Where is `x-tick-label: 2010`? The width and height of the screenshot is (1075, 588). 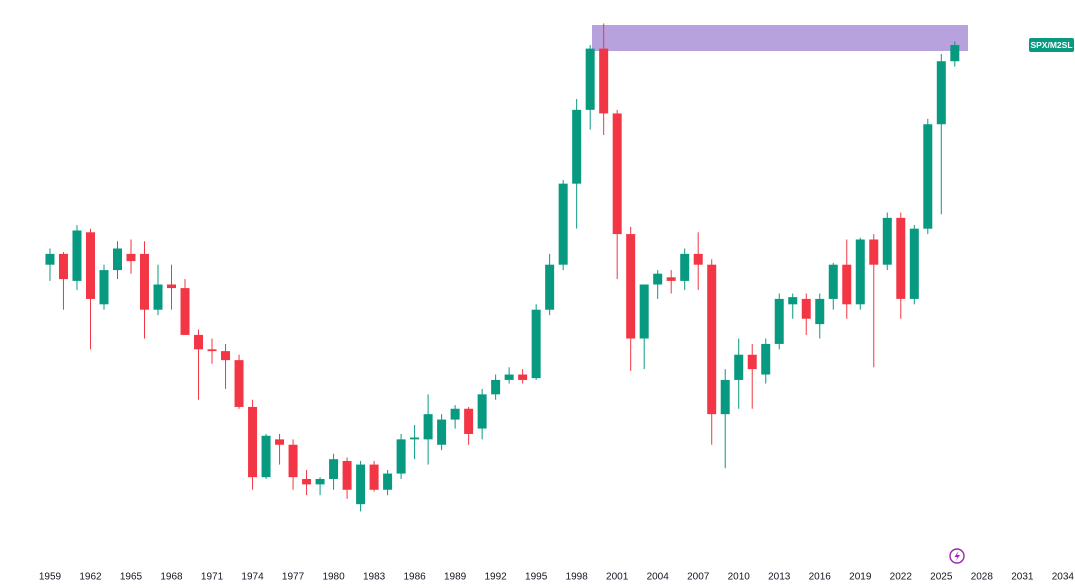
x-tick-label: 2010 is located at coordinates (739, 577).